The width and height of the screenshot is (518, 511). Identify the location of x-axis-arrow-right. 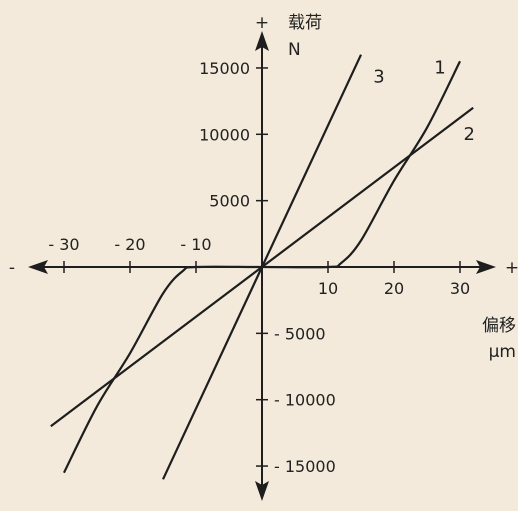
(486, 267).